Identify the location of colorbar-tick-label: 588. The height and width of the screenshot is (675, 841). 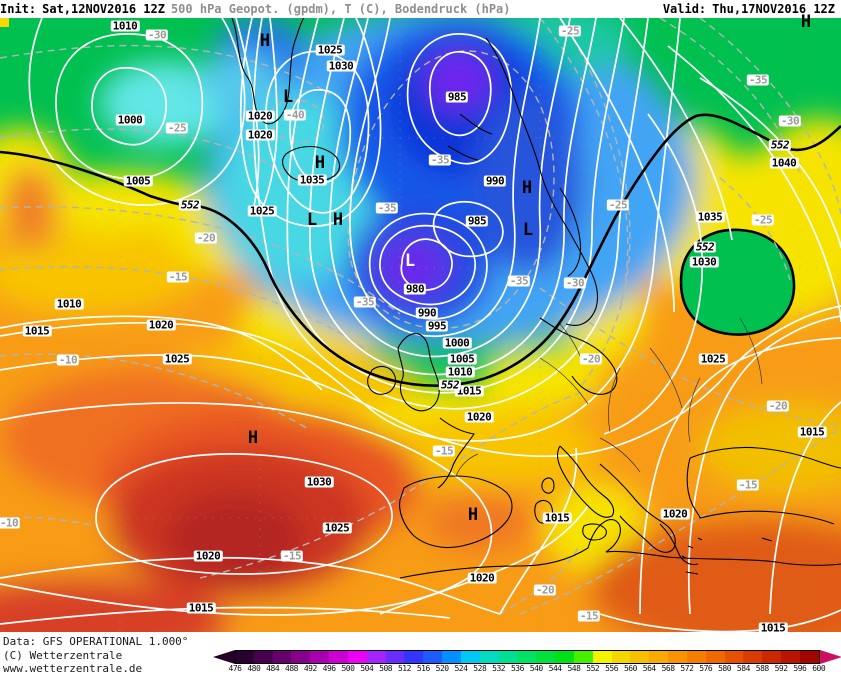
(762, 668).